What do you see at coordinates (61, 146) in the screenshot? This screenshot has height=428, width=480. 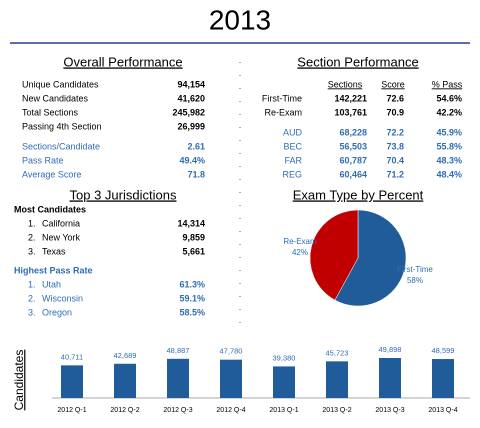 I see `row-label: Sections/Candidate` at bounding box center [61, 146].